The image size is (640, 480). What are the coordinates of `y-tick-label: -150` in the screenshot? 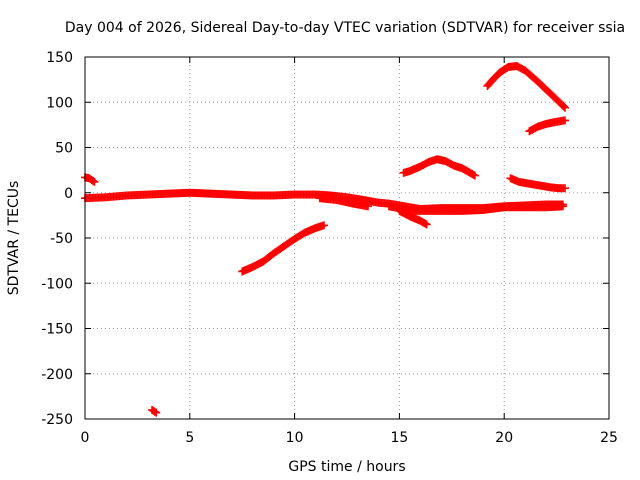 It's located at (57, 330).